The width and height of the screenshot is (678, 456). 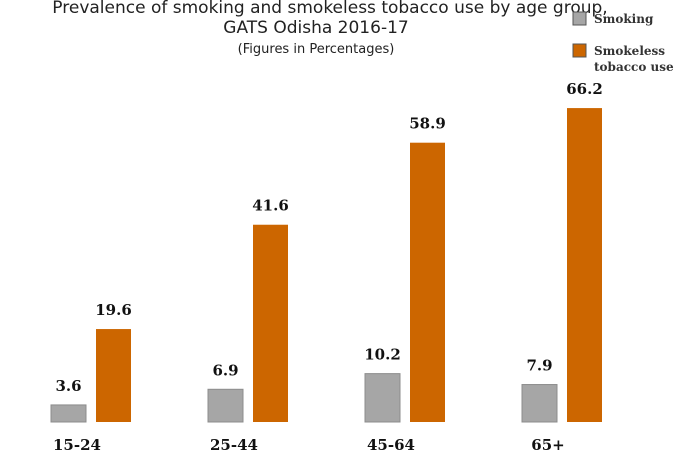 I want to click on value-label: 6.9, so click(x=225, y=370).